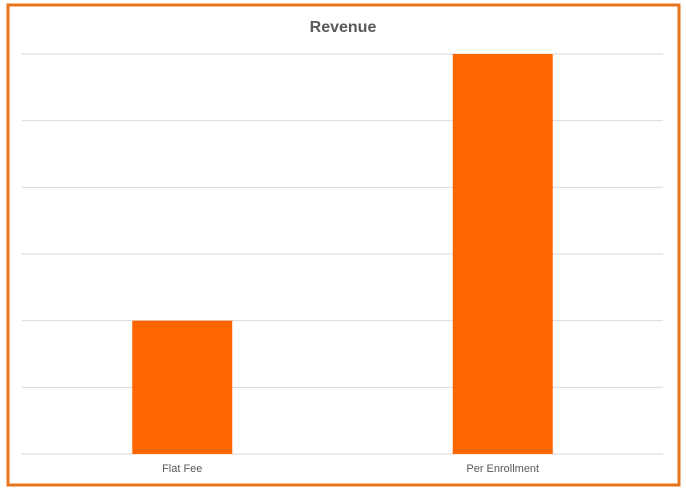 This screenshot has height=492, width=686. What do you see at coordinates (502, 469) in the screenshot?
I see `x-tick-label: Per Enrollment` at bounding box center [502, 469].